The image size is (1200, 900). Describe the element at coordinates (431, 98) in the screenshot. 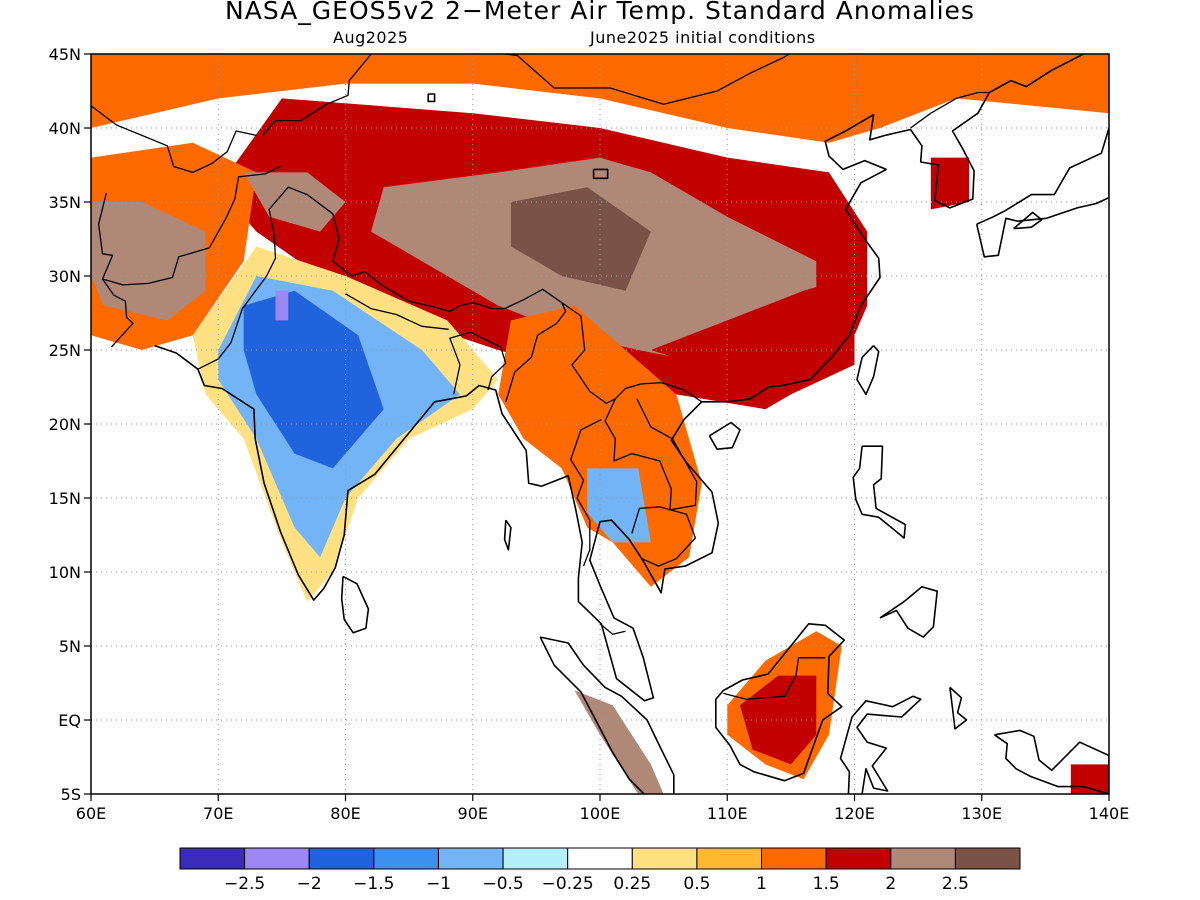

I see `coastline-bay-area-lake` at that location.